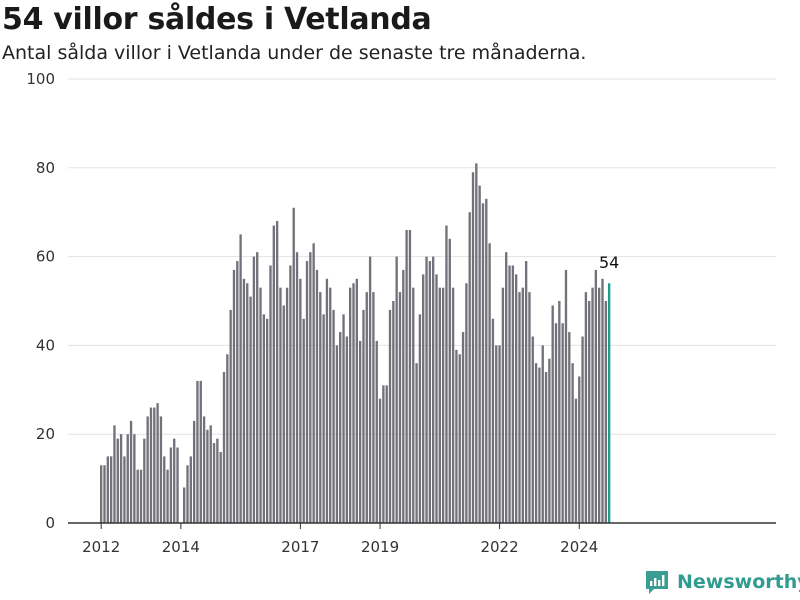 Image resolution: width=800 pixels, height=600 pixels. I want to click on x-tick-label: 2019, so click(380, 547).